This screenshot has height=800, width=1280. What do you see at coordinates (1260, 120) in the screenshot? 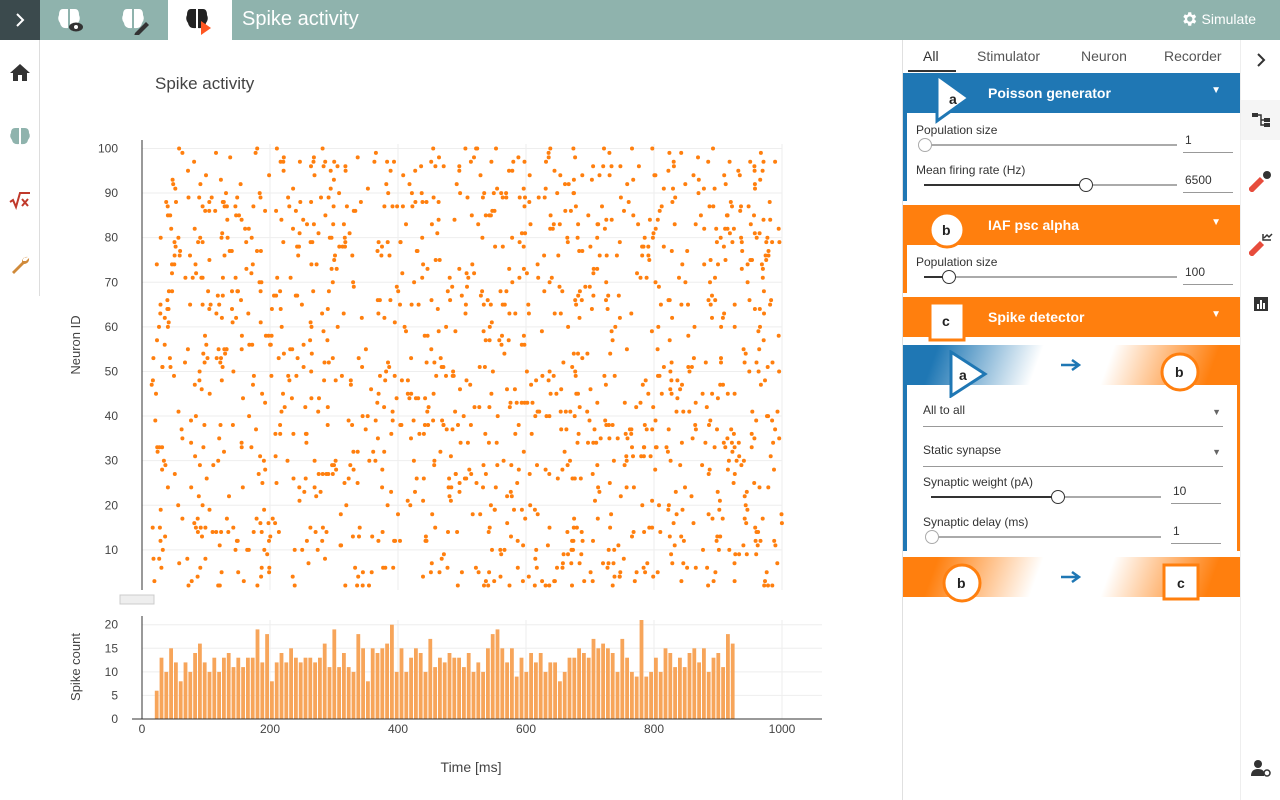
I see `network-graph-icon` at bounding box center [1260, 120].